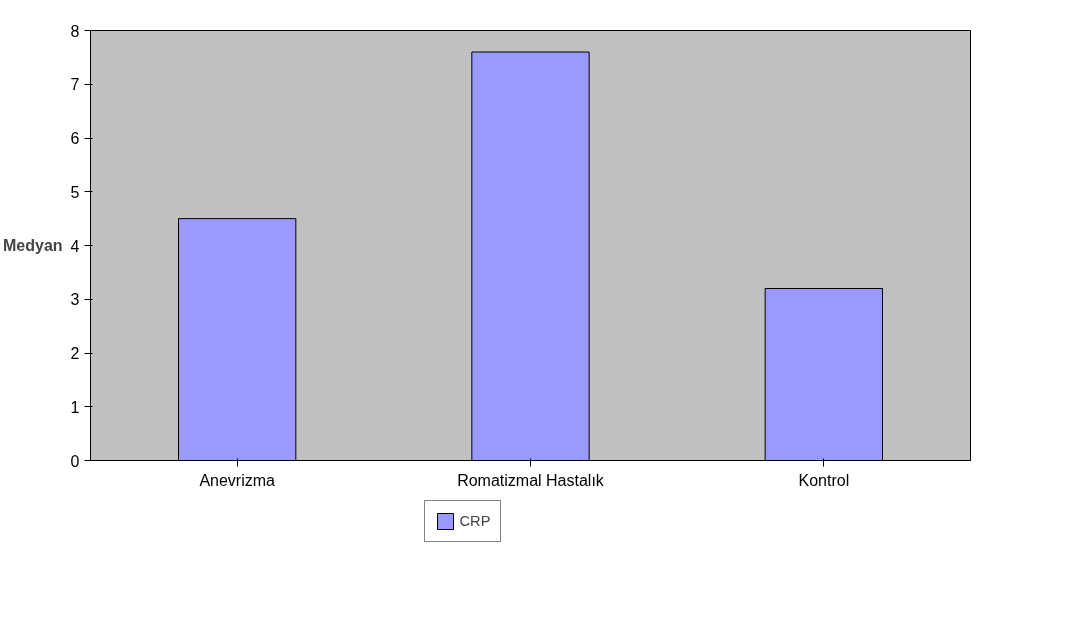 The image size is (1080, 633). Describe the element at coordinates (33, 245) in the screenshot. I see `y-axis-title: Medyan` at that location.